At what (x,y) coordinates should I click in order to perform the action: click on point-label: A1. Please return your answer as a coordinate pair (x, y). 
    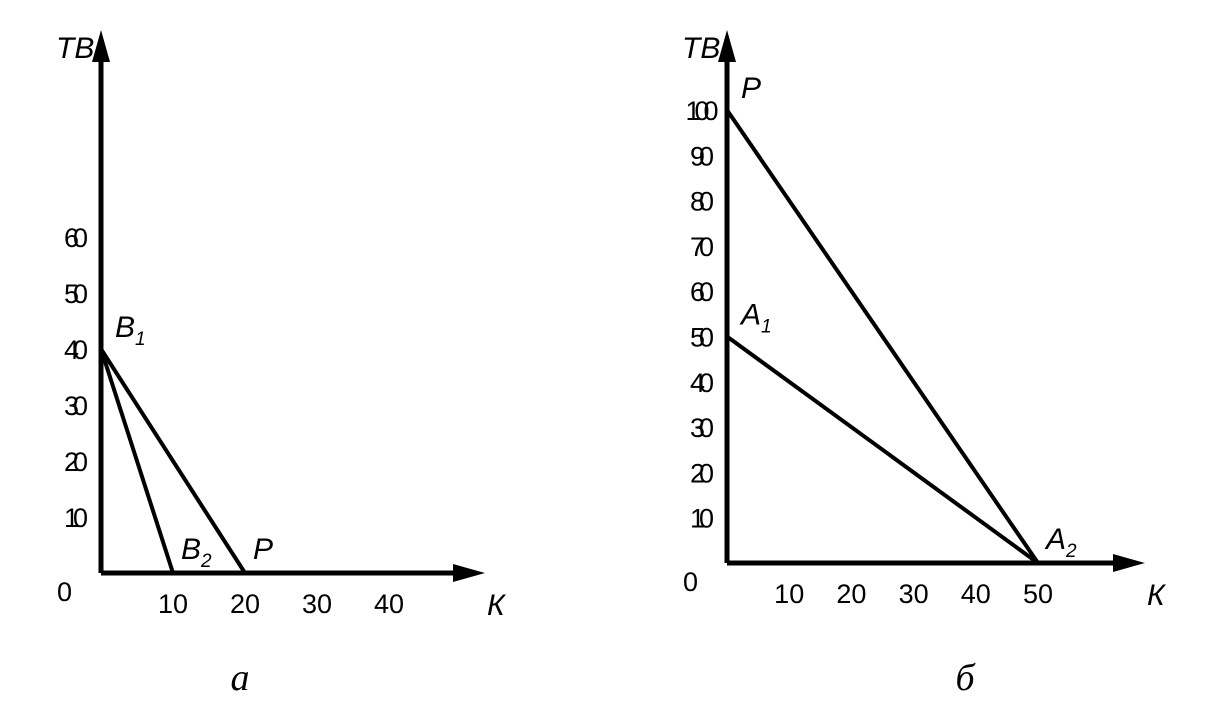
    Looking at the image, I should click on (755, 318).